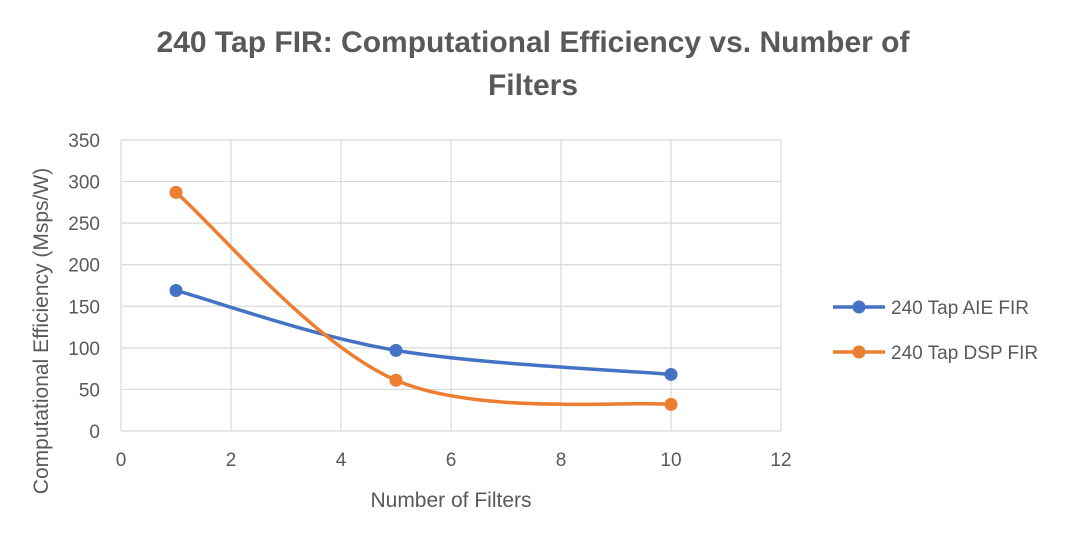 The image size is (1070, 544). What do you see at coordinates (964, 353) in the screenshot?
I see `legend-label-1: 240 Tap DSP FIR` at bounding box center [964, 353].